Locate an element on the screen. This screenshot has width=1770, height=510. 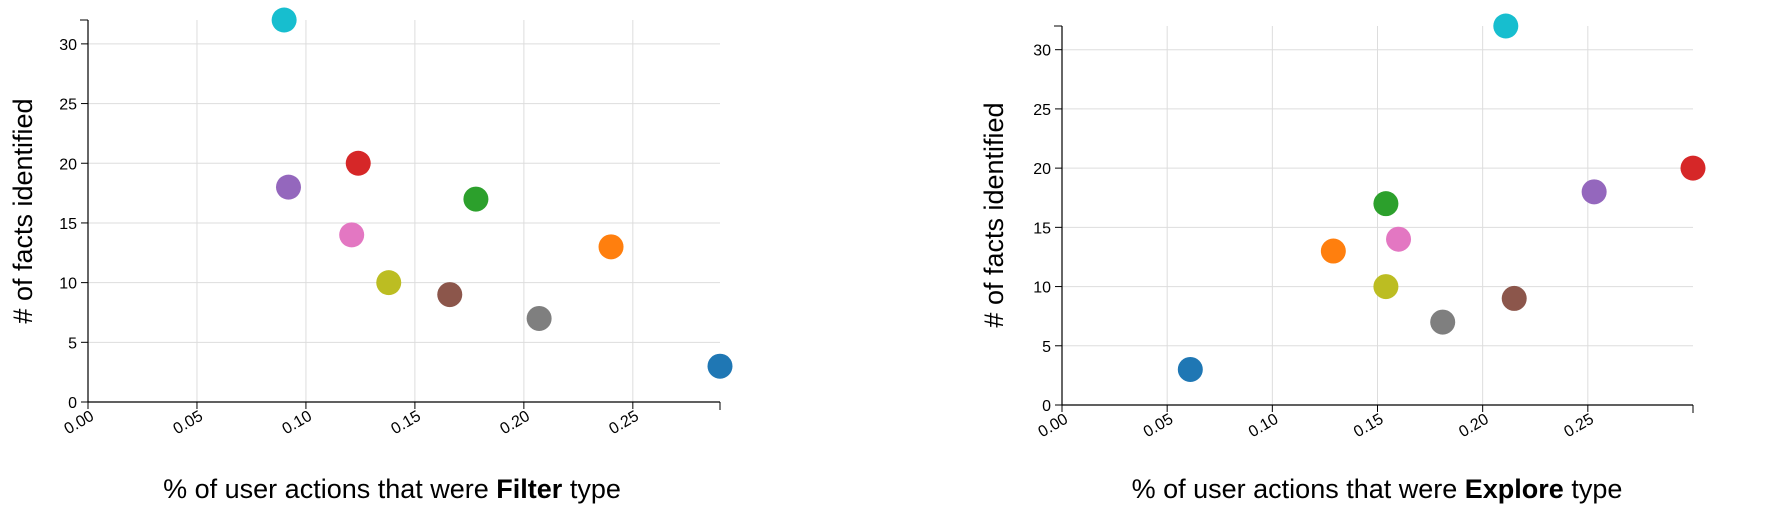
x-axis-title: % of user actions that were Filter type is located at coordinates (392, 489).